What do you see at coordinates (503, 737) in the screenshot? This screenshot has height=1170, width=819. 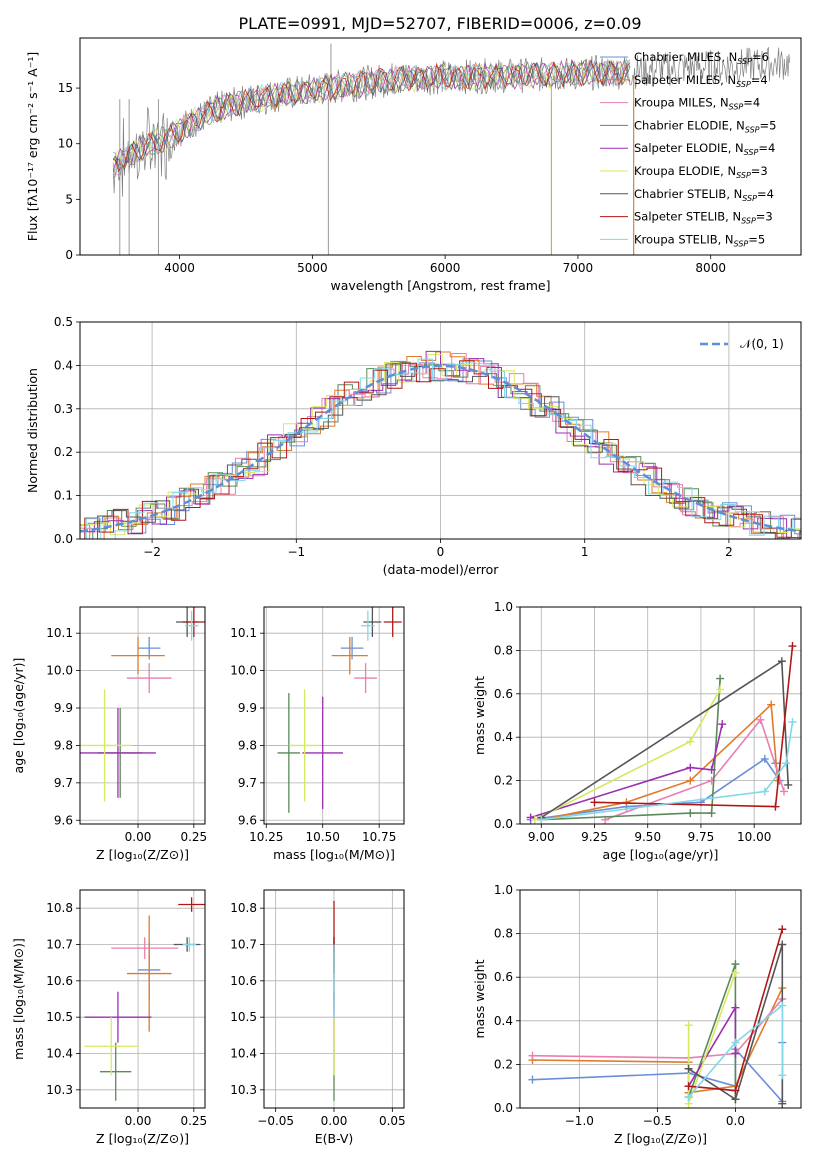 I see `y-tick-label: 0.4` at bounding box center [503, 737].